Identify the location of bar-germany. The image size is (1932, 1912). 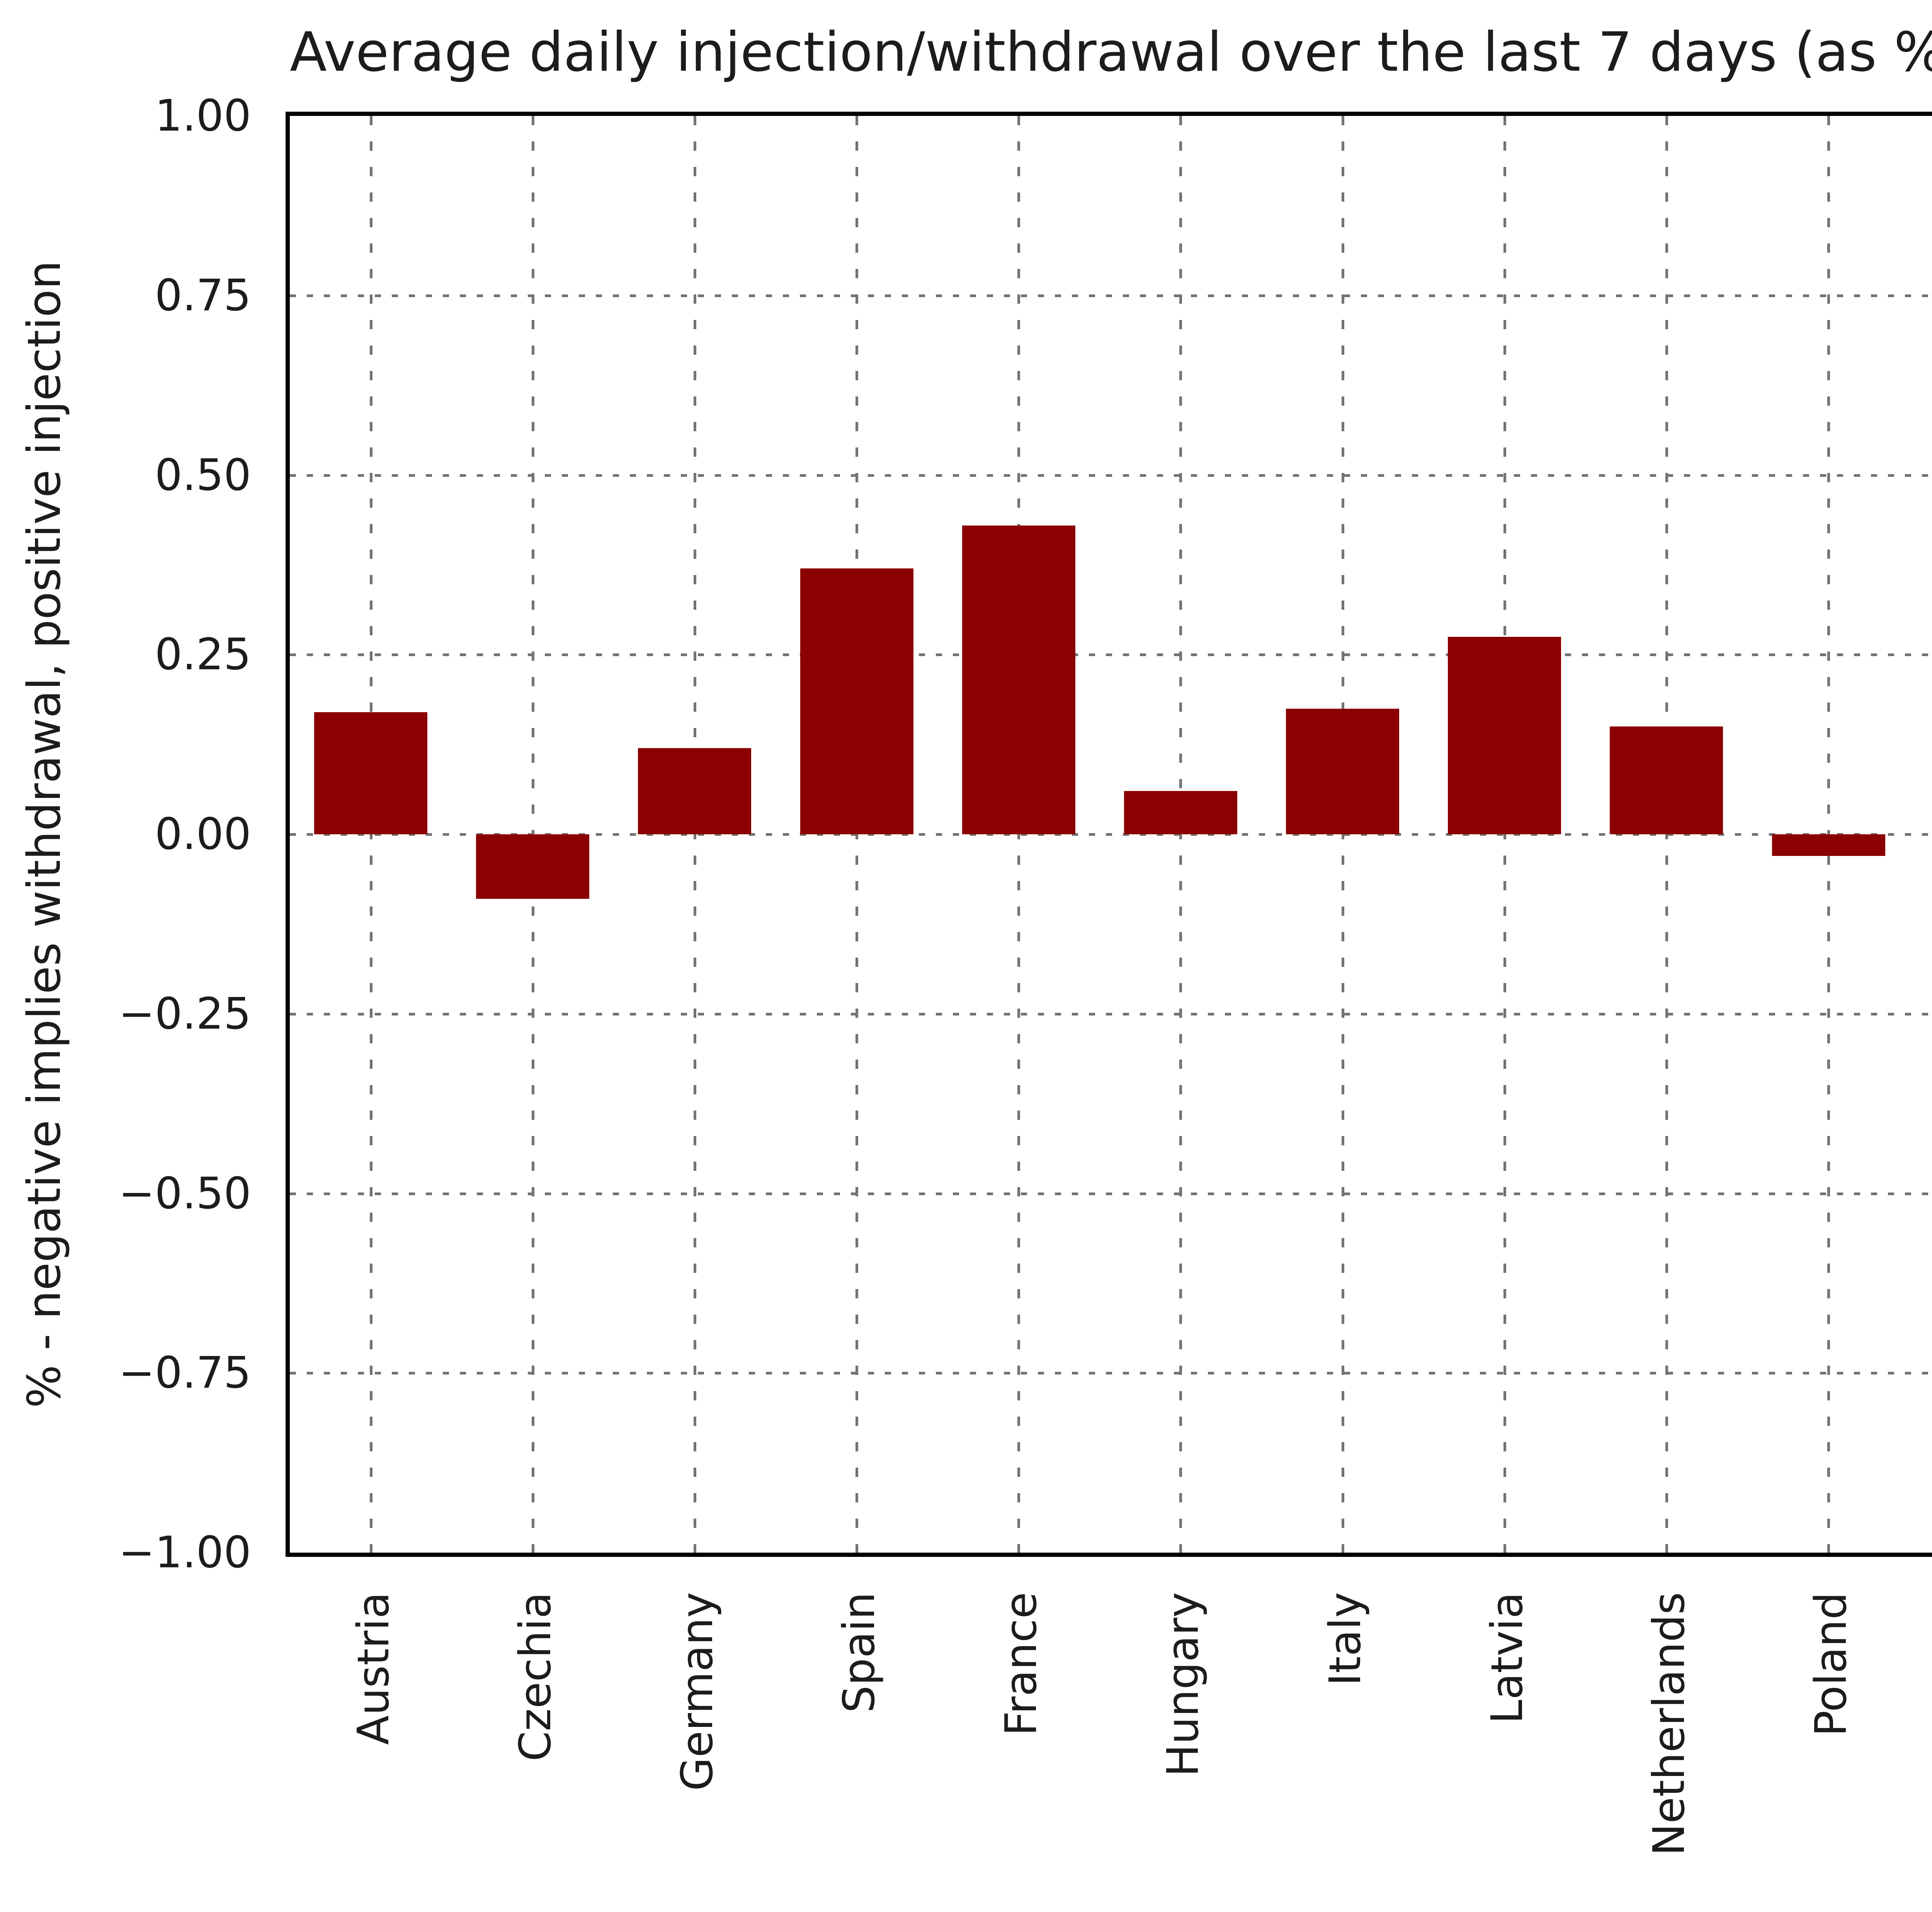
(695, 791).